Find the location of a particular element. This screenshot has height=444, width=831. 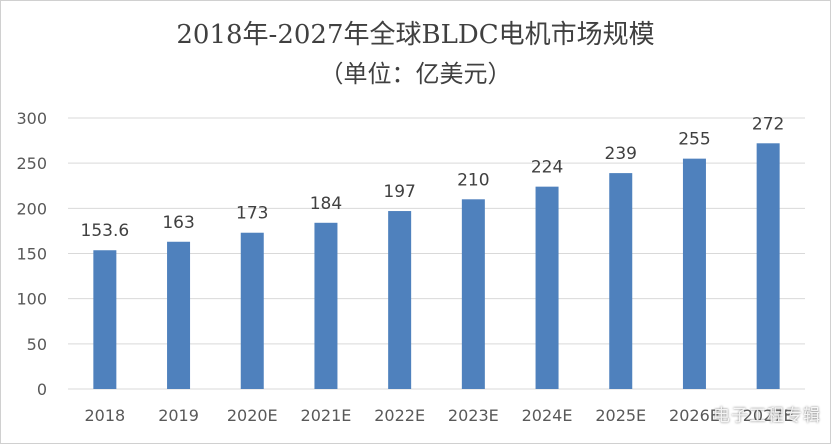

data-label: 153.6 is located at coordinates (105, 231).